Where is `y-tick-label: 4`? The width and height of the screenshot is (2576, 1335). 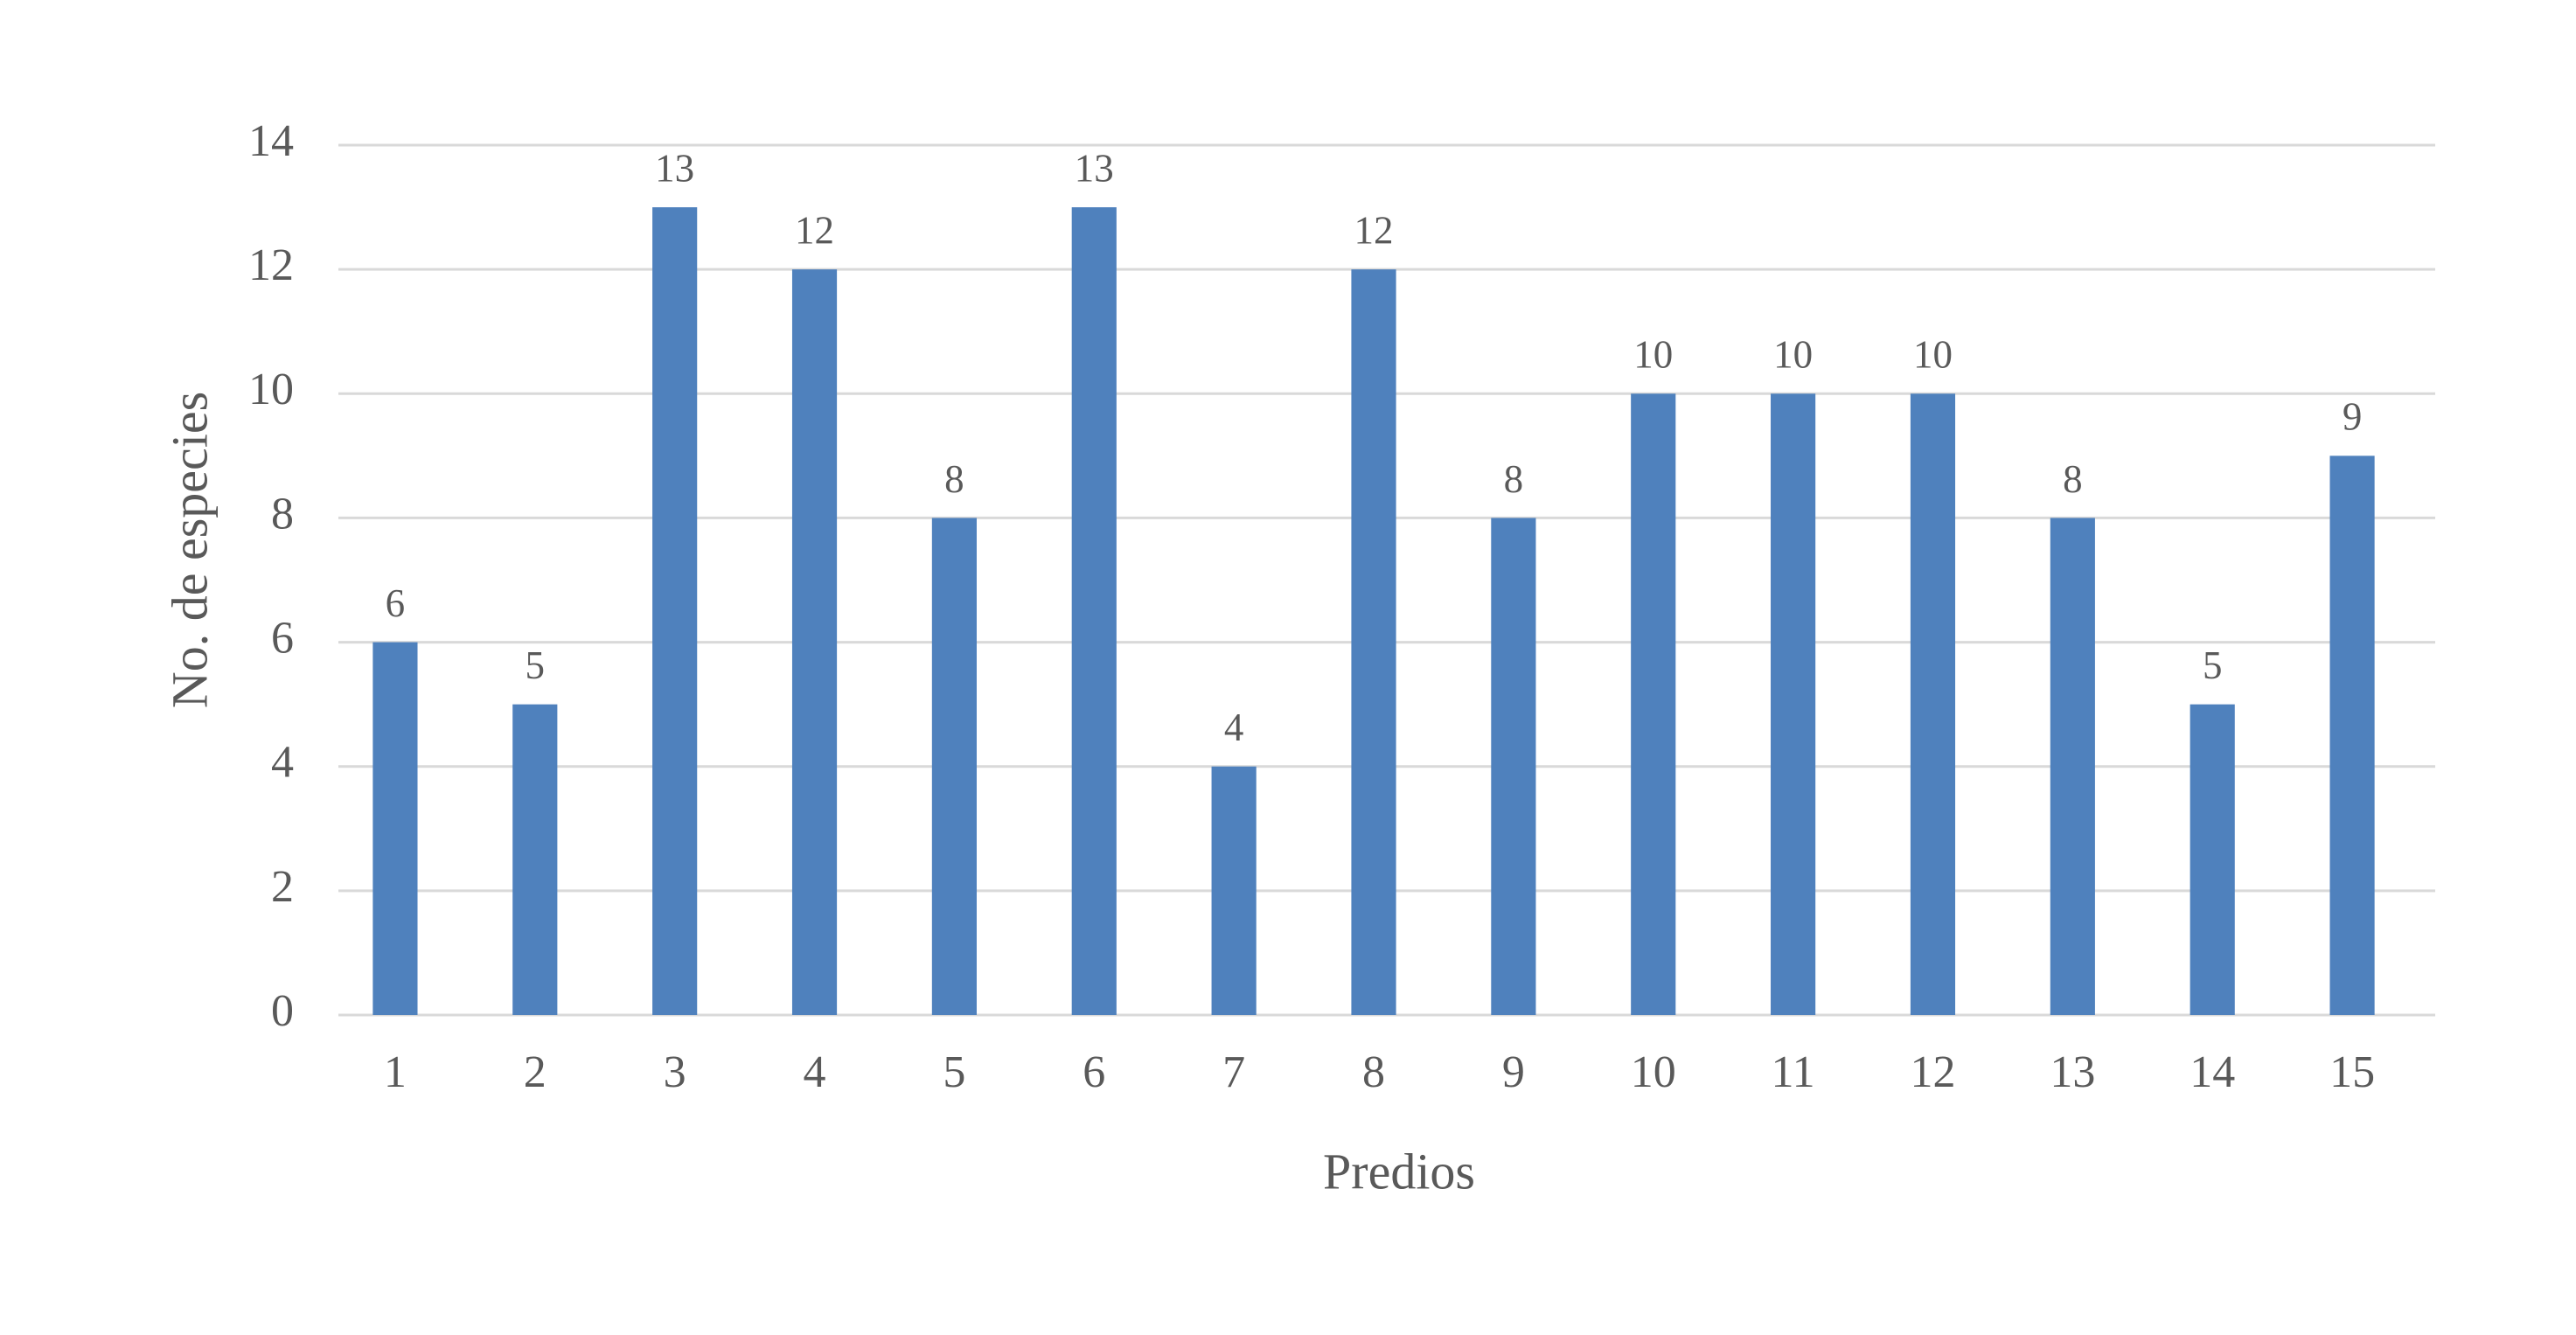
y-tick-label: 4 is located at coordinates (282, 763).